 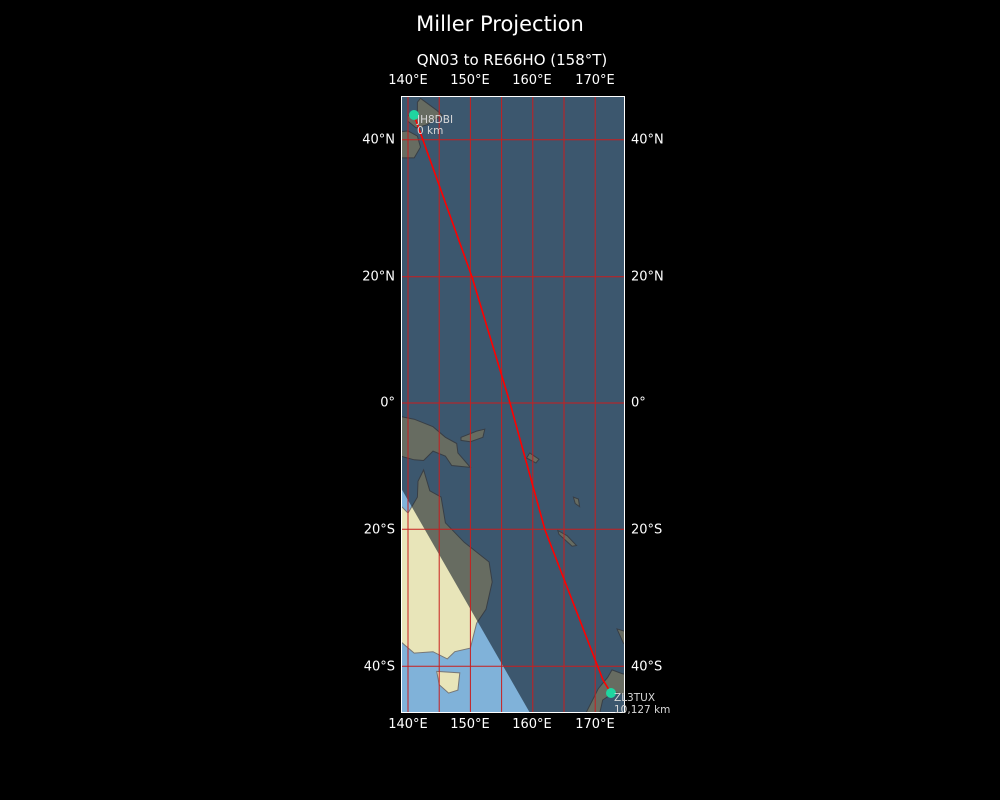 What do you see at coordinates (470, 80) in the screenshot?
I see `lon-tick-top: 150°E` at bounding box center [470, 80].